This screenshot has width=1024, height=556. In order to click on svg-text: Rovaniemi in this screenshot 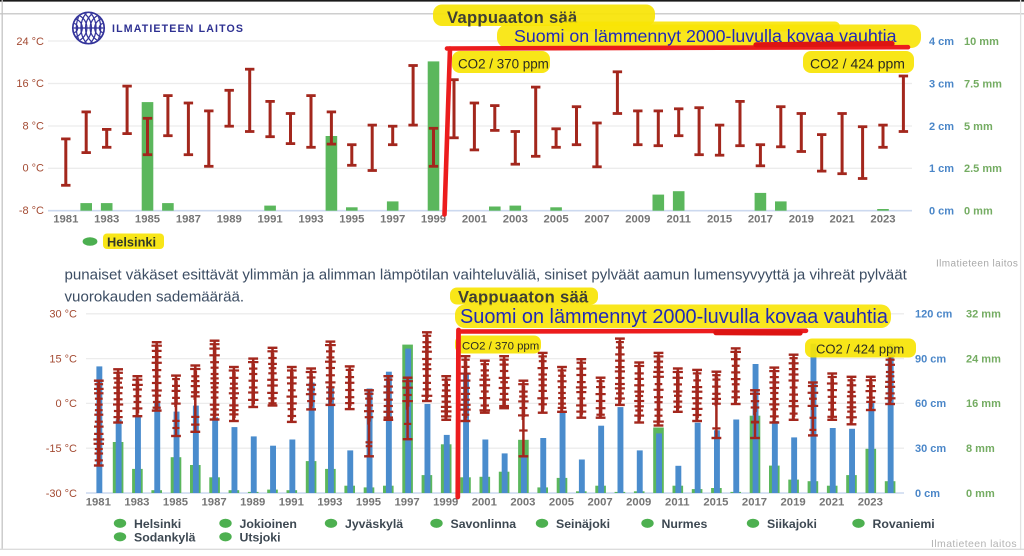, I will do `click(904, 524)`.